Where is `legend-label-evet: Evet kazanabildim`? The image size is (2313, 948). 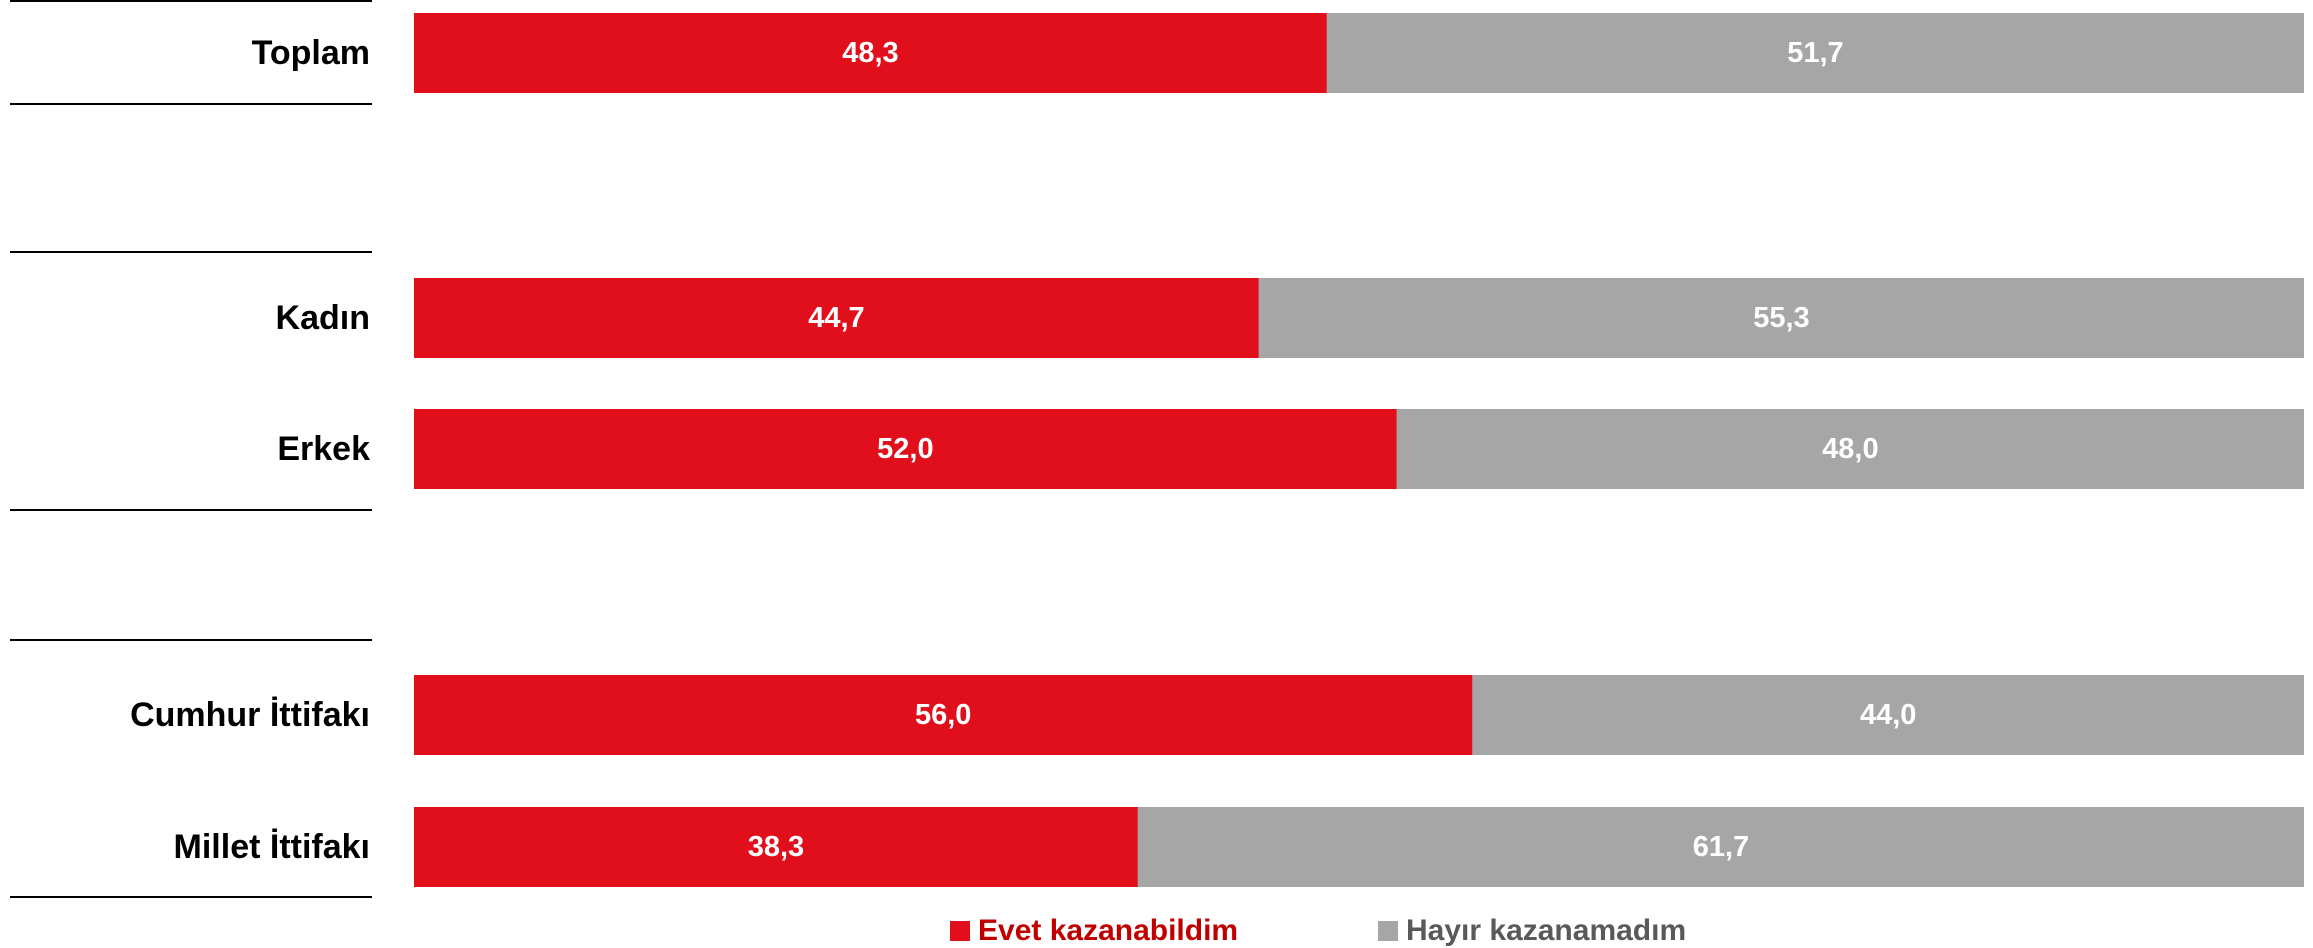 legend-label-evet: Evet kazanabildim is located at coordinates (1108, 930).